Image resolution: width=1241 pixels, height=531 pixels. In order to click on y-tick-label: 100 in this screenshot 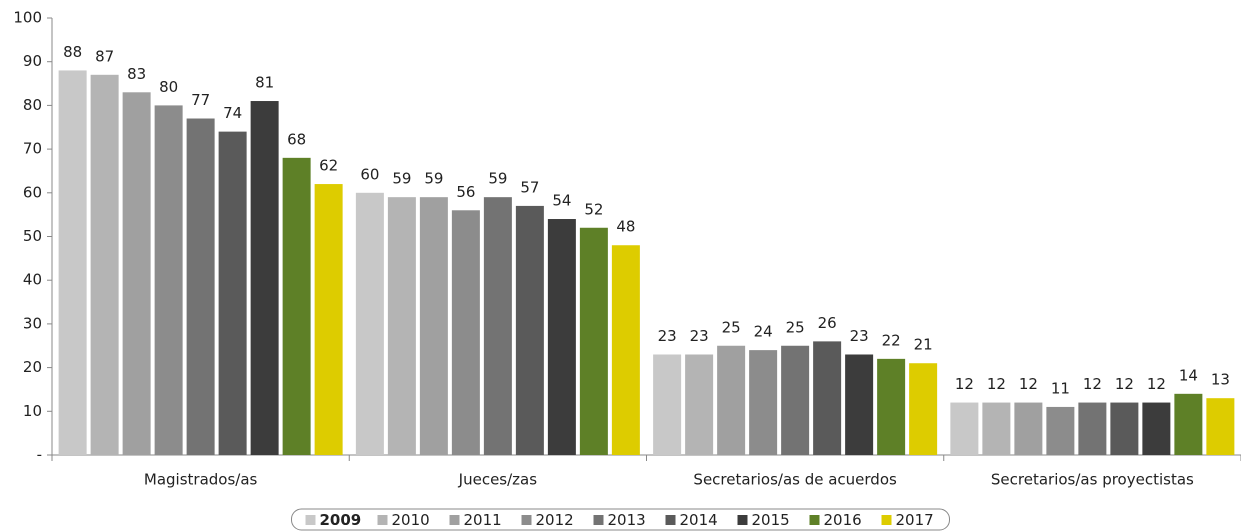, I will do `click(27, 18)`.